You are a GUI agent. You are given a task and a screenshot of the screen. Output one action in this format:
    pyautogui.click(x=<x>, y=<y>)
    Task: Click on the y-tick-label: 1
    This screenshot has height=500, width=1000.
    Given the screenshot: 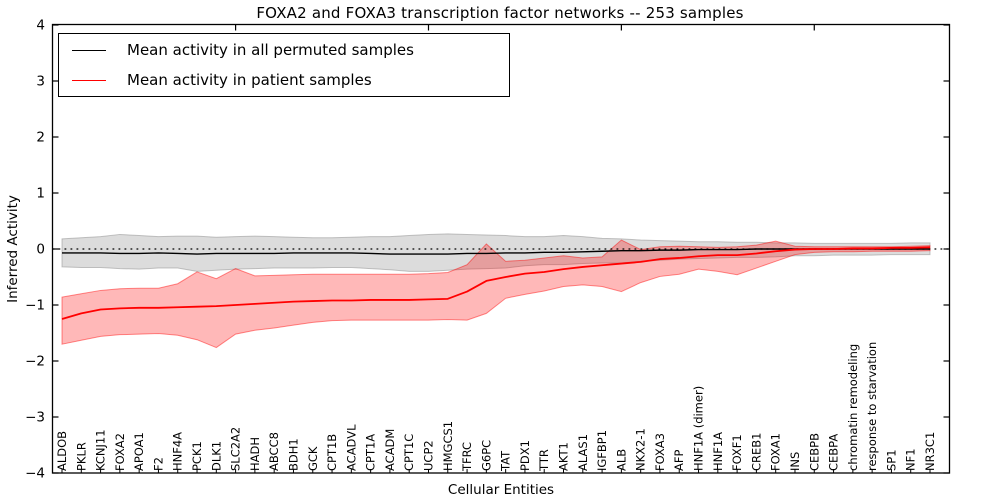 What is the action you would take?
    pyautogui.click(x=40, y=194)
    